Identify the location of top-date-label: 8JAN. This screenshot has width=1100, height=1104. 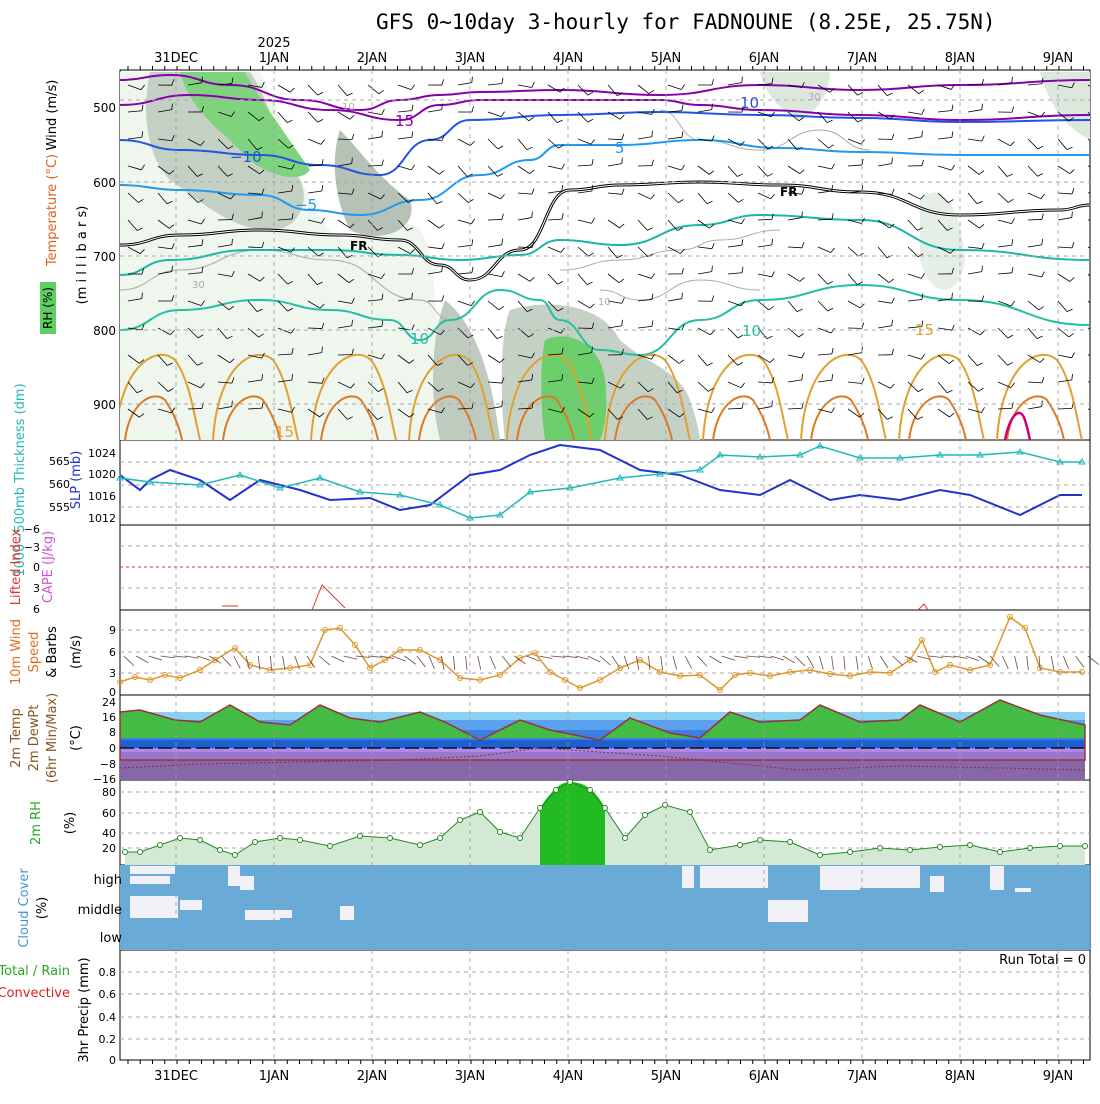
(960, 58).